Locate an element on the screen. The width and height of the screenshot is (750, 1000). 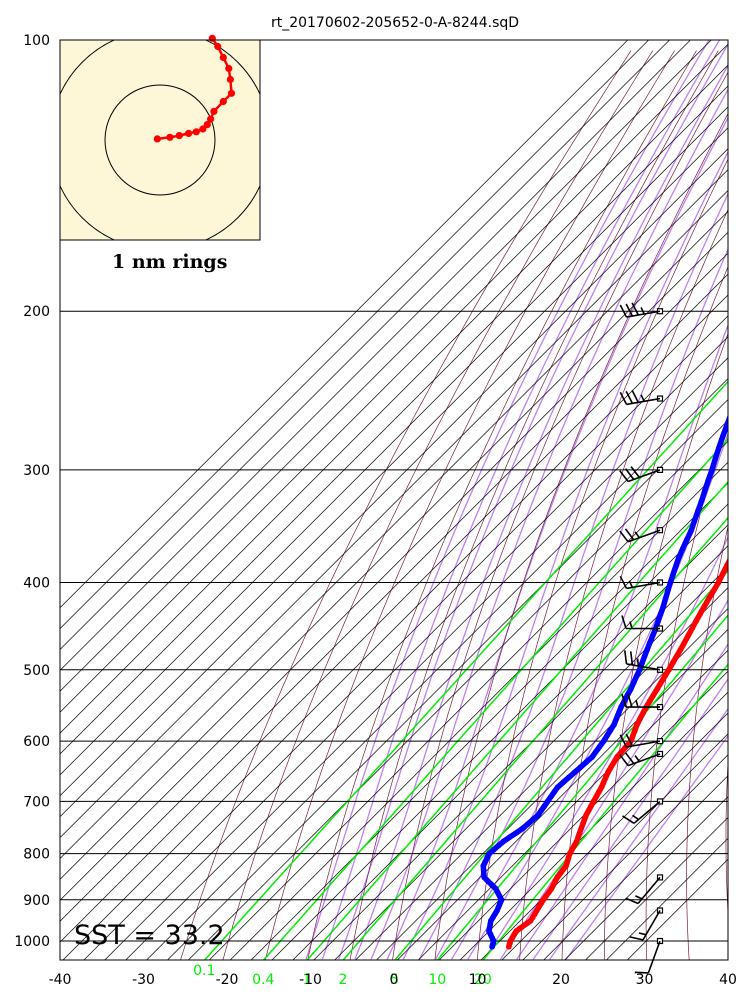
pressure-tick-label: 700 is located at coordinates (36, 802).